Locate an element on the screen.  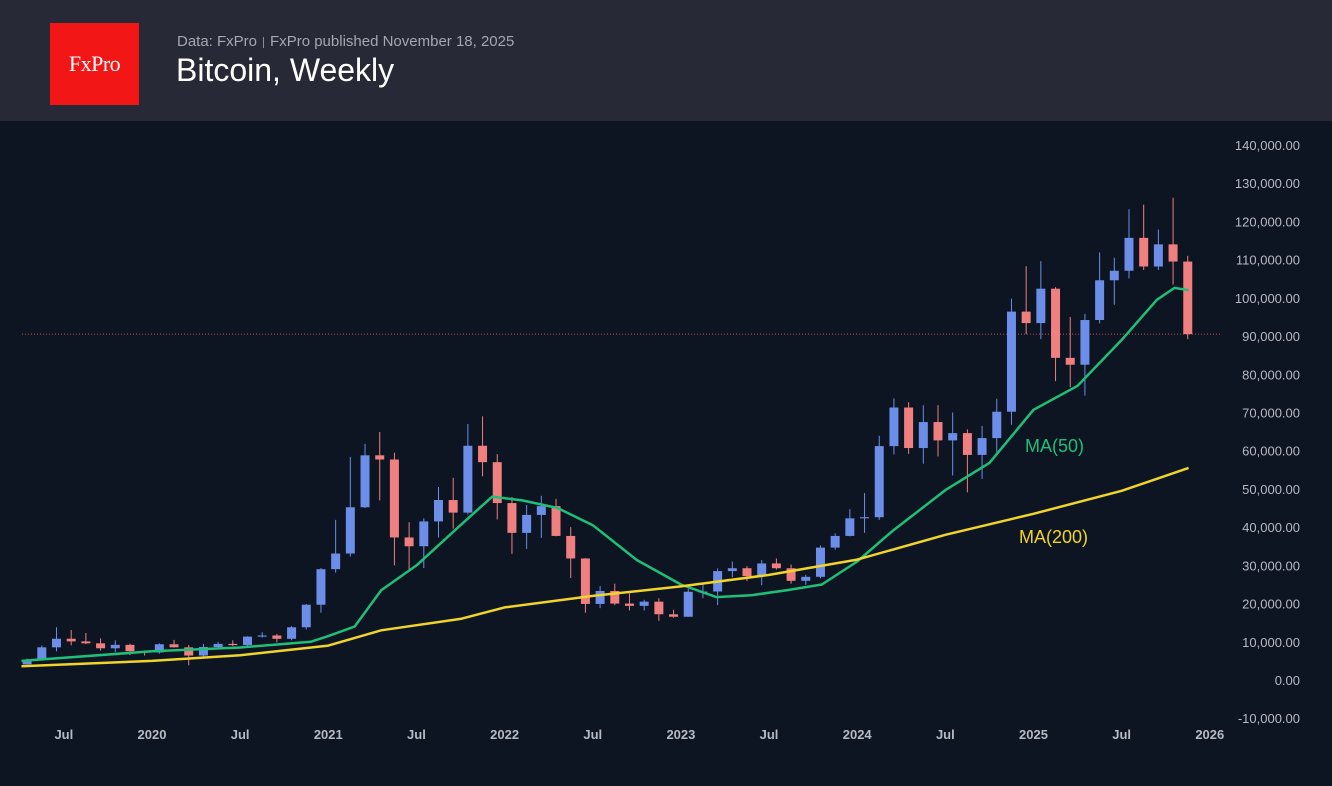
y-tick-label: 130,000.00 is located at coordinates (1267, 183).